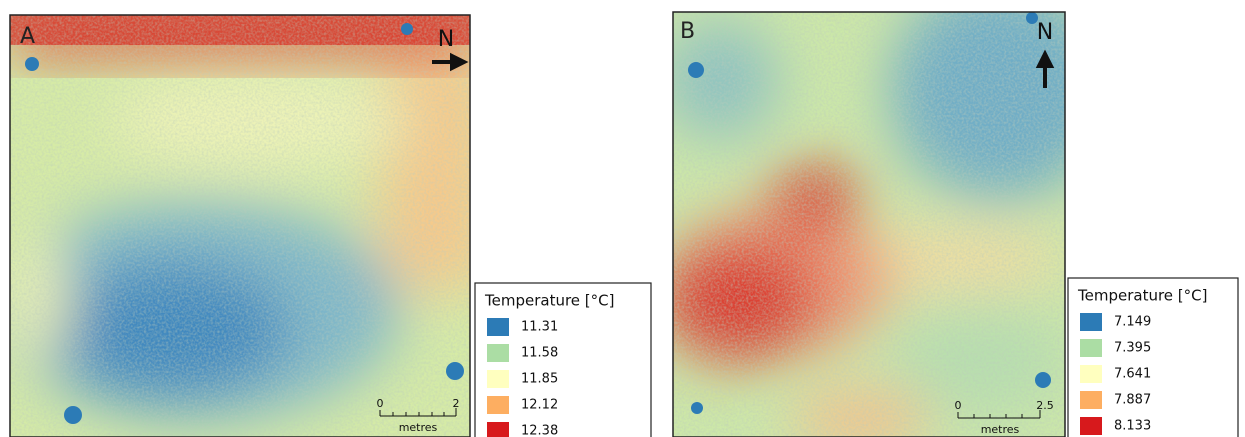 The height and width of the screenshot is (437, 1245). I want to click on legend-label: 12.38, so click(539, 430).